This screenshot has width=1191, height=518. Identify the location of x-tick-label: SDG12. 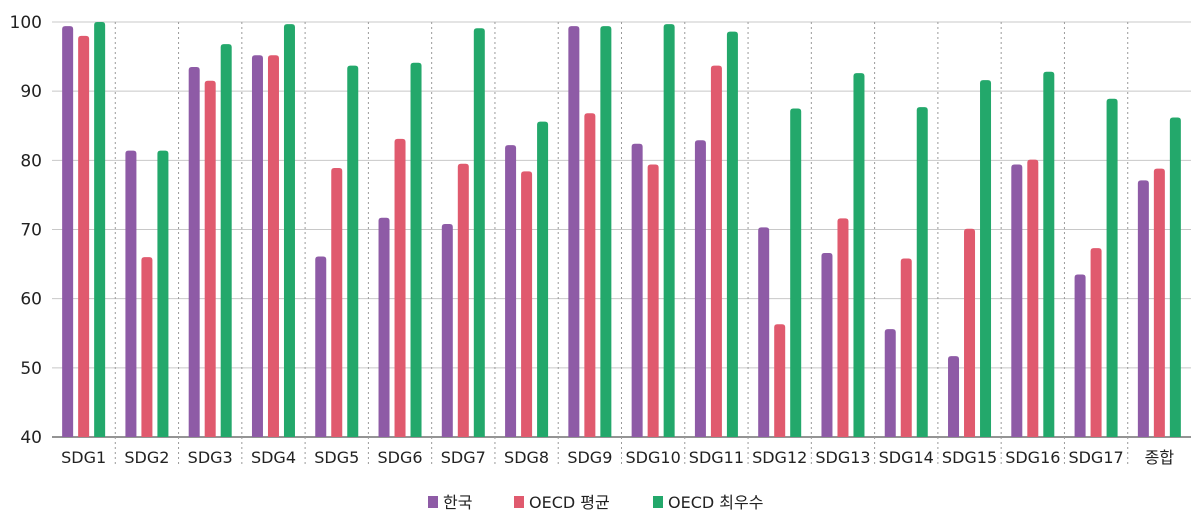
(779, 457).